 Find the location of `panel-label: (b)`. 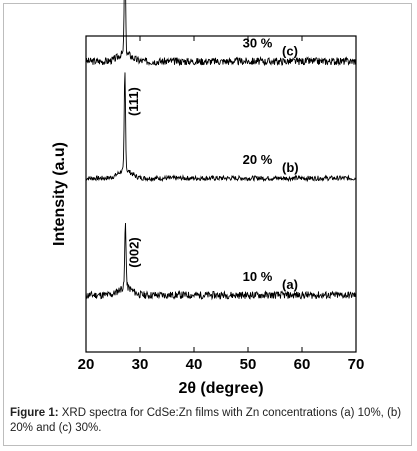

panel-label: (b) is located at coordinates (290, 167).